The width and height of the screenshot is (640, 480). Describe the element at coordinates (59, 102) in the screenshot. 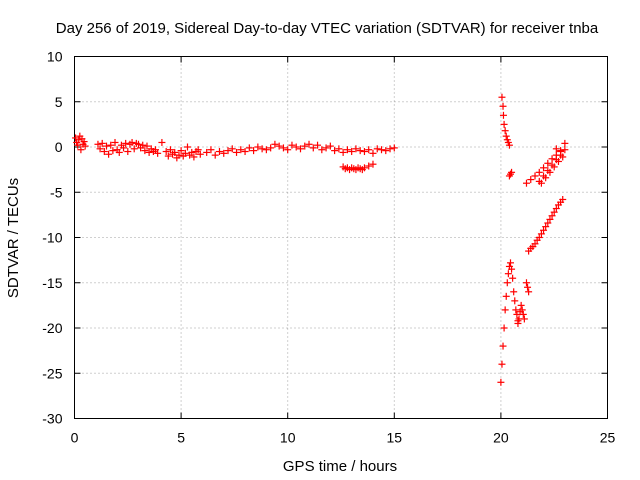

I see `y-tick-label: 5` at that location.